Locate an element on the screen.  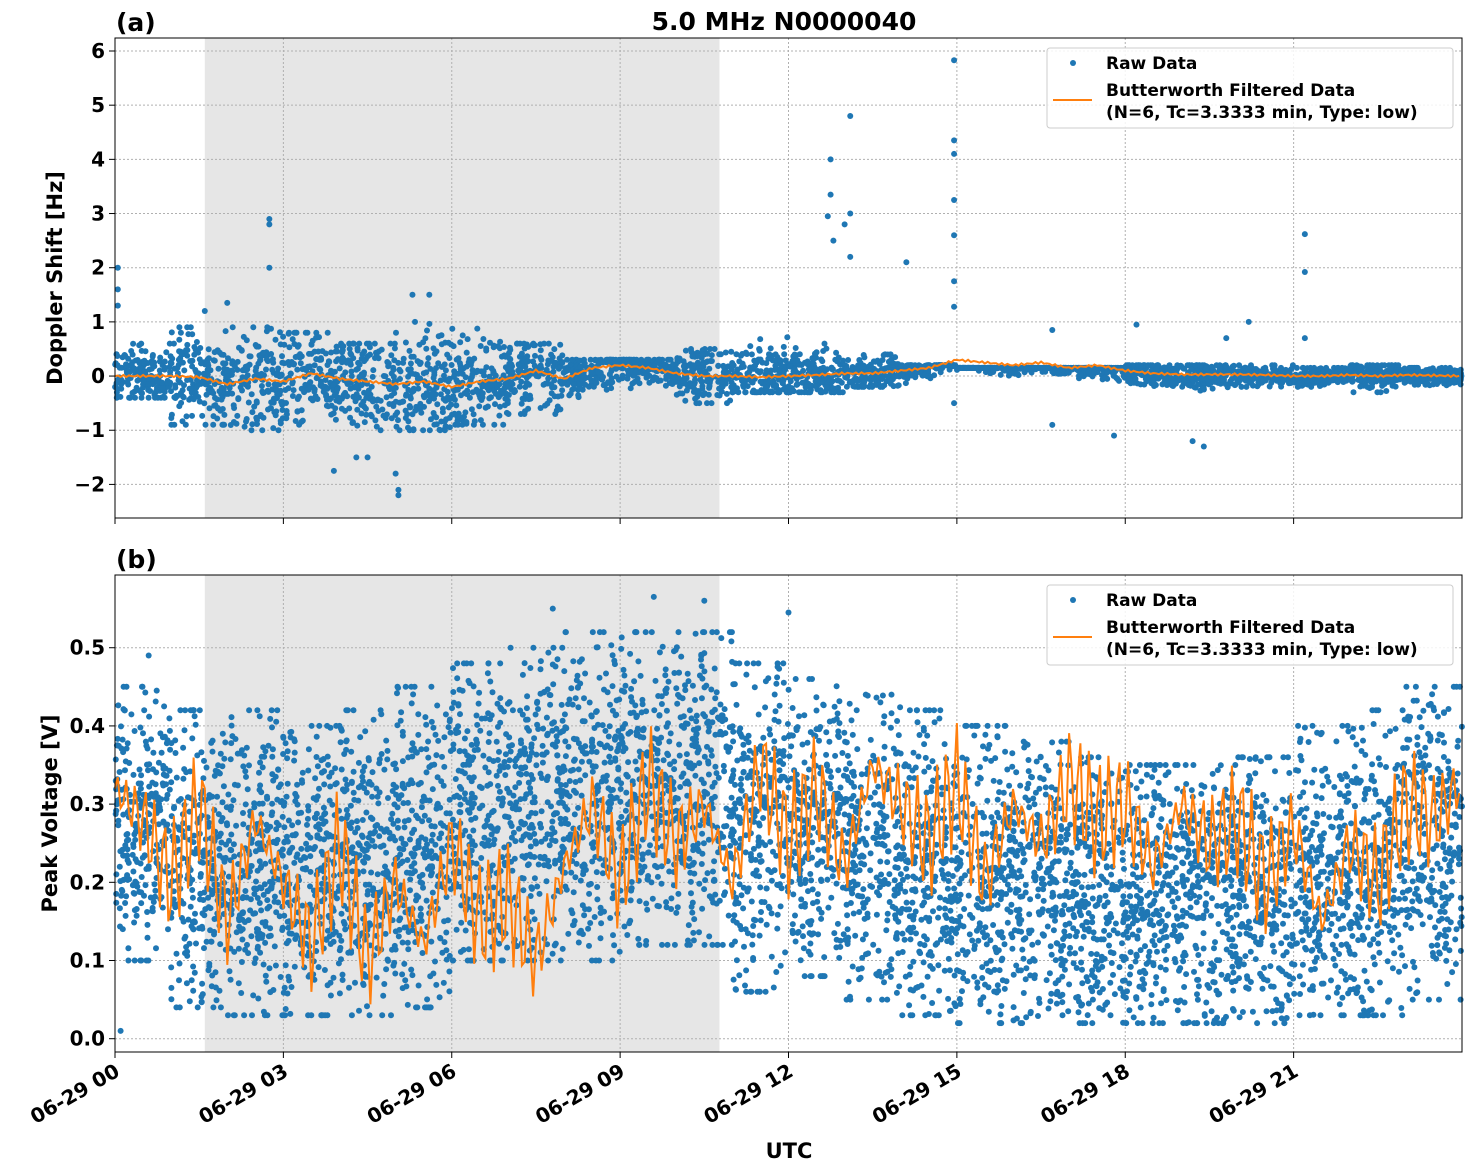
y-tick-label: 5 is located at coordinates (98, 105).